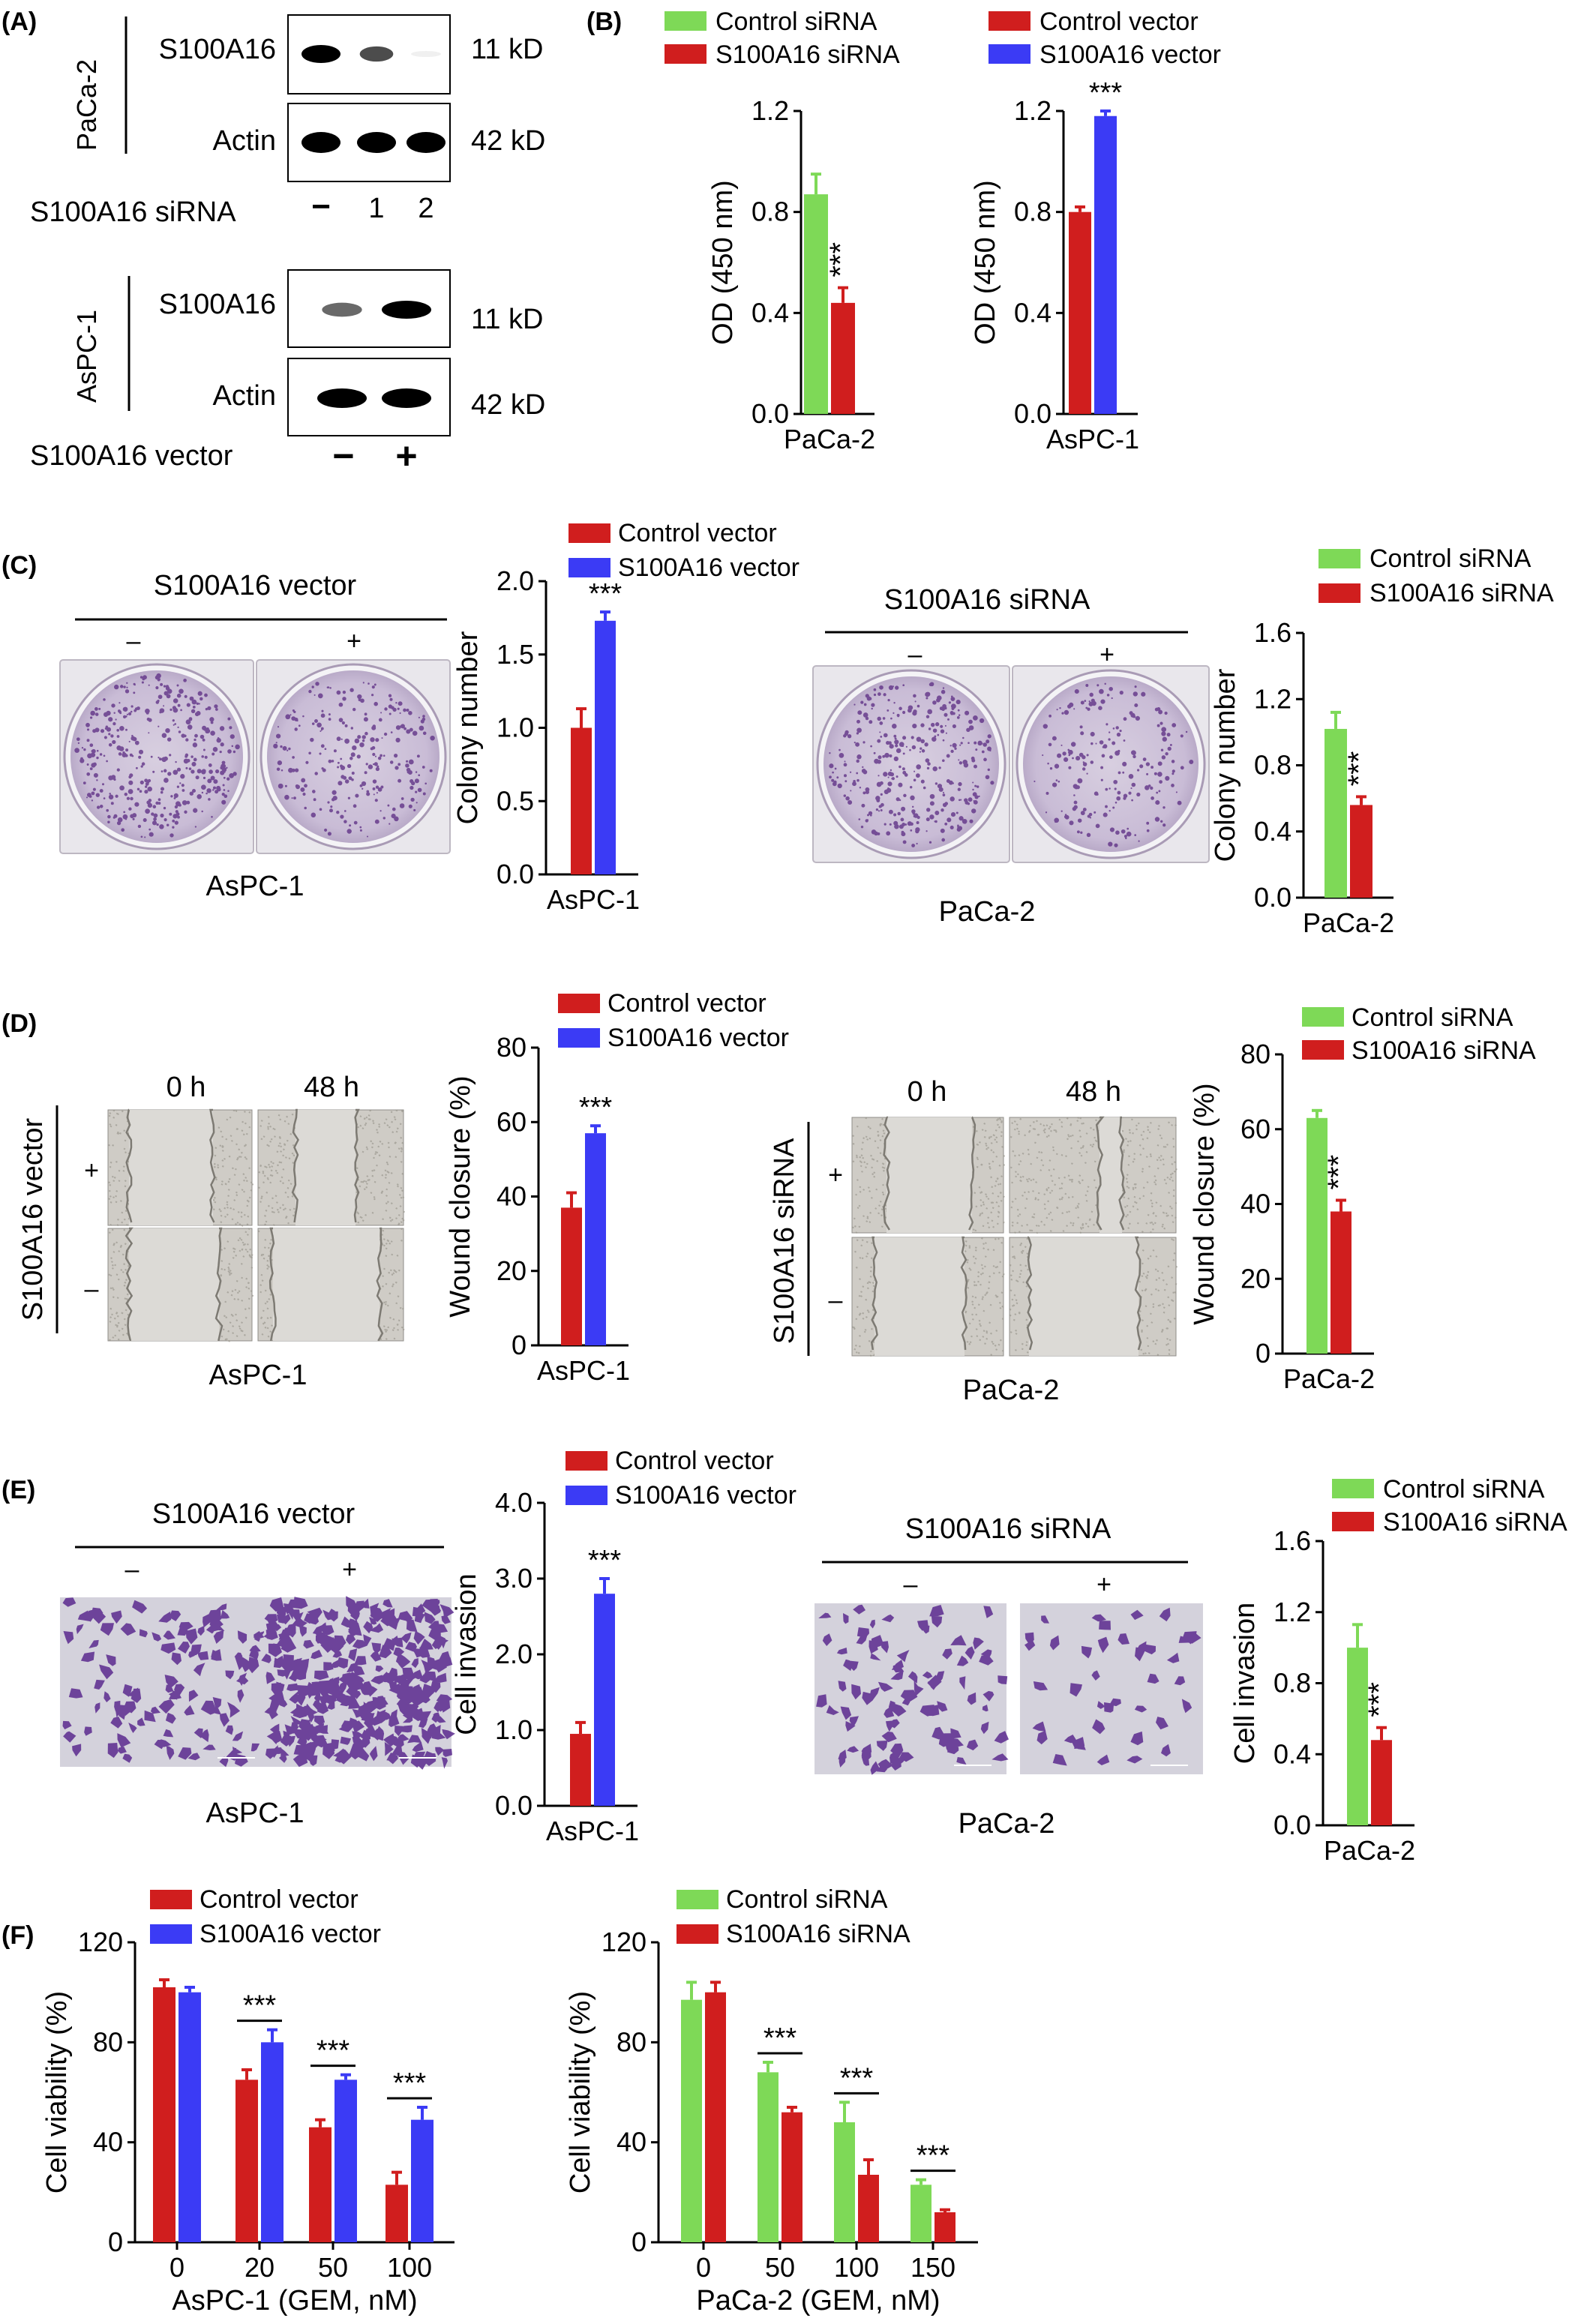  Describe the element at coordinates (134, 641) in the screenshot. I see `panel-c-left-sign-1: –` at that location.